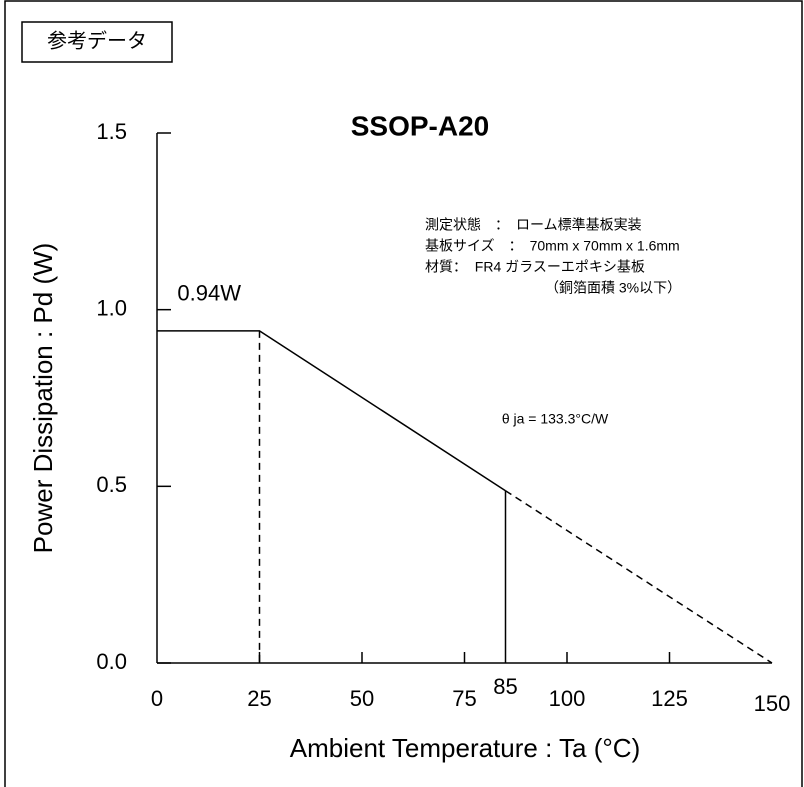 The width and height of the screenshot is (804, 787). Describe the element at coordinates (111, 661) in the screenshot. I see `y-tick-label: 0.0` at that location.